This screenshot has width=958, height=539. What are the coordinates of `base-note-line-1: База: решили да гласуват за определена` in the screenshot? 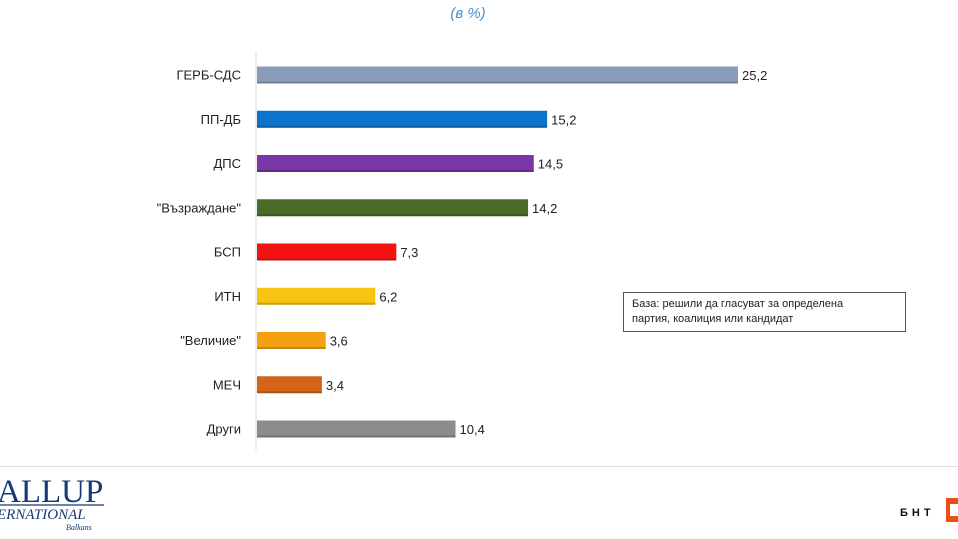 It's located at (738, 304).